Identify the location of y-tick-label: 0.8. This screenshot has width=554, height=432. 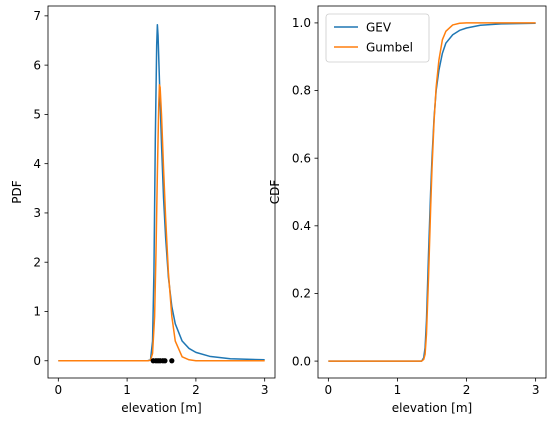
(301, 91).